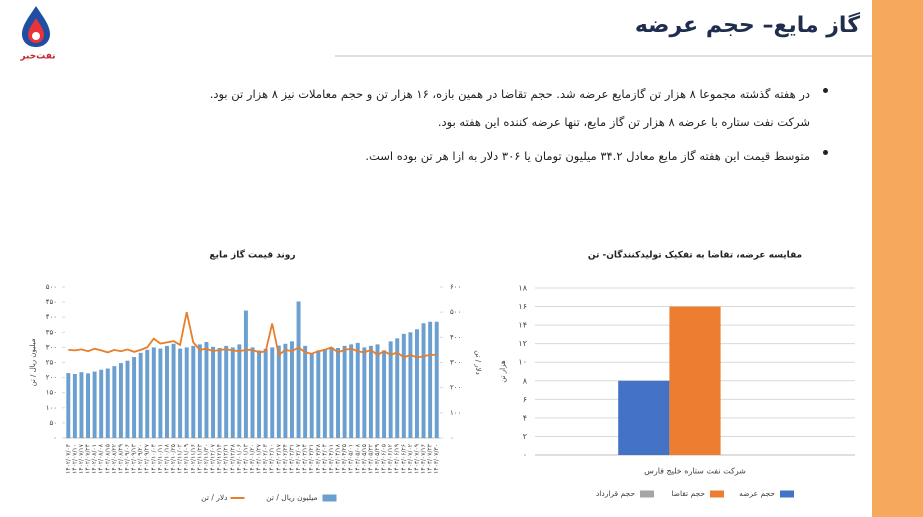 Image resolution: width=923 pixels, height=517 pixels. What do you see at coordinates (272, 459) in the screenshot?
I see `x-tick-label: ۱۴۰۳/۰۲/۱۰` at bounding box center [272, 459].